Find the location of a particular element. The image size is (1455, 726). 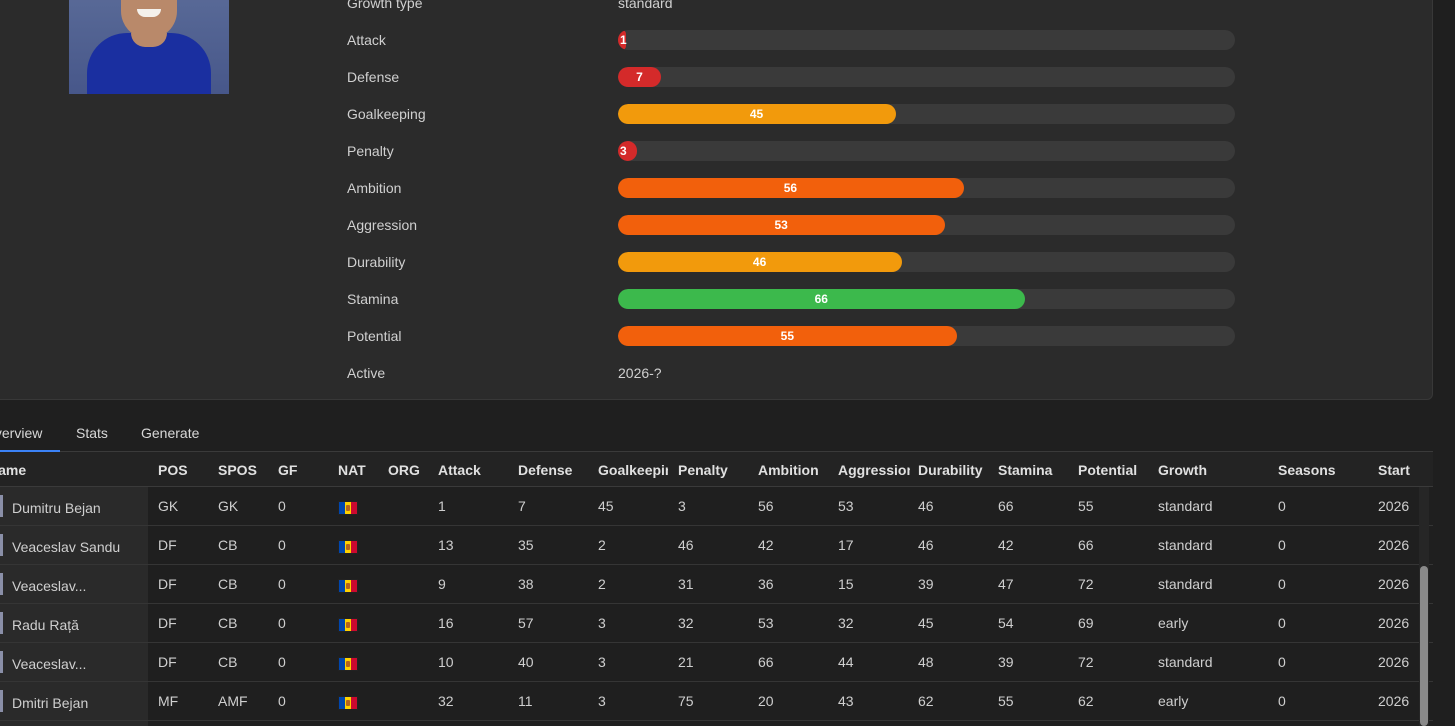

cell-durability: 39 is located at coordinates (926, 584).